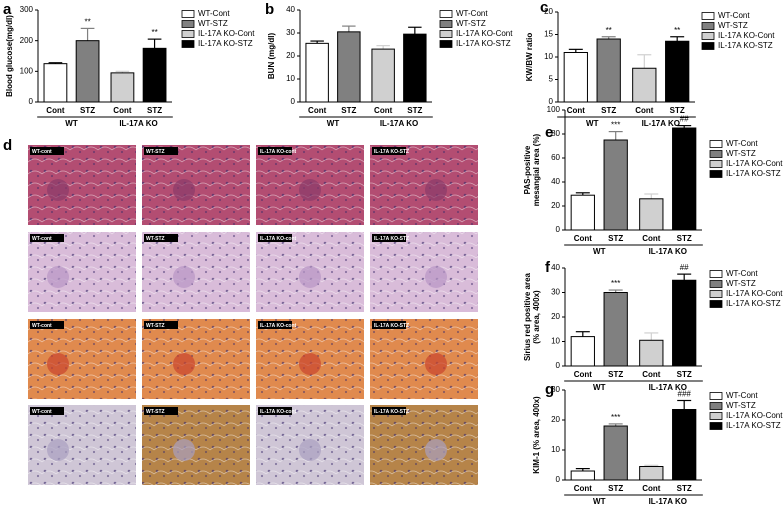 The height and width of the screenshot is (506, 784). I want to click on y-axis-label: Blood glucose(mg/dl), so click(9, 56).